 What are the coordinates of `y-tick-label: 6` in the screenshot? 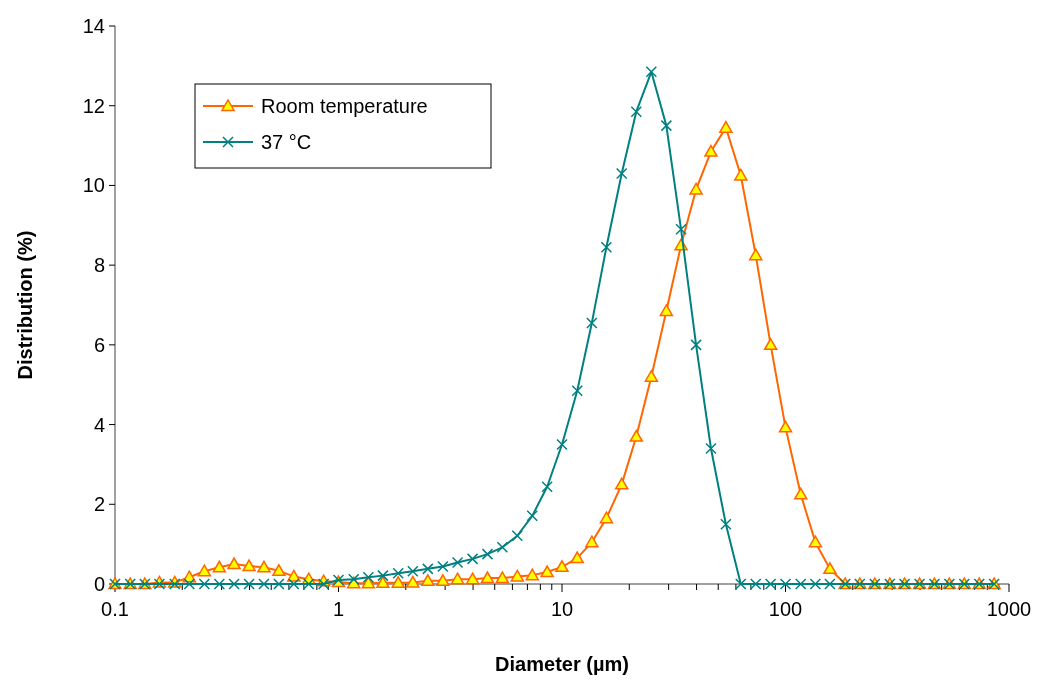 It's located at (99, 344).